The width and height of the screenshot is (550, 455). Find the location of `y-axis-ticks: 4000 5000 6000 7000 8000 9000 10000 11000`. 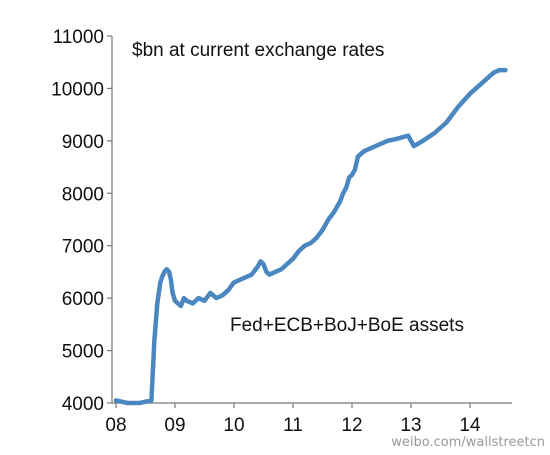

y-axis-ticks: 4000 5000 6000 7000 8000 9000 10000 11000 is located at coordinates (81, 221).